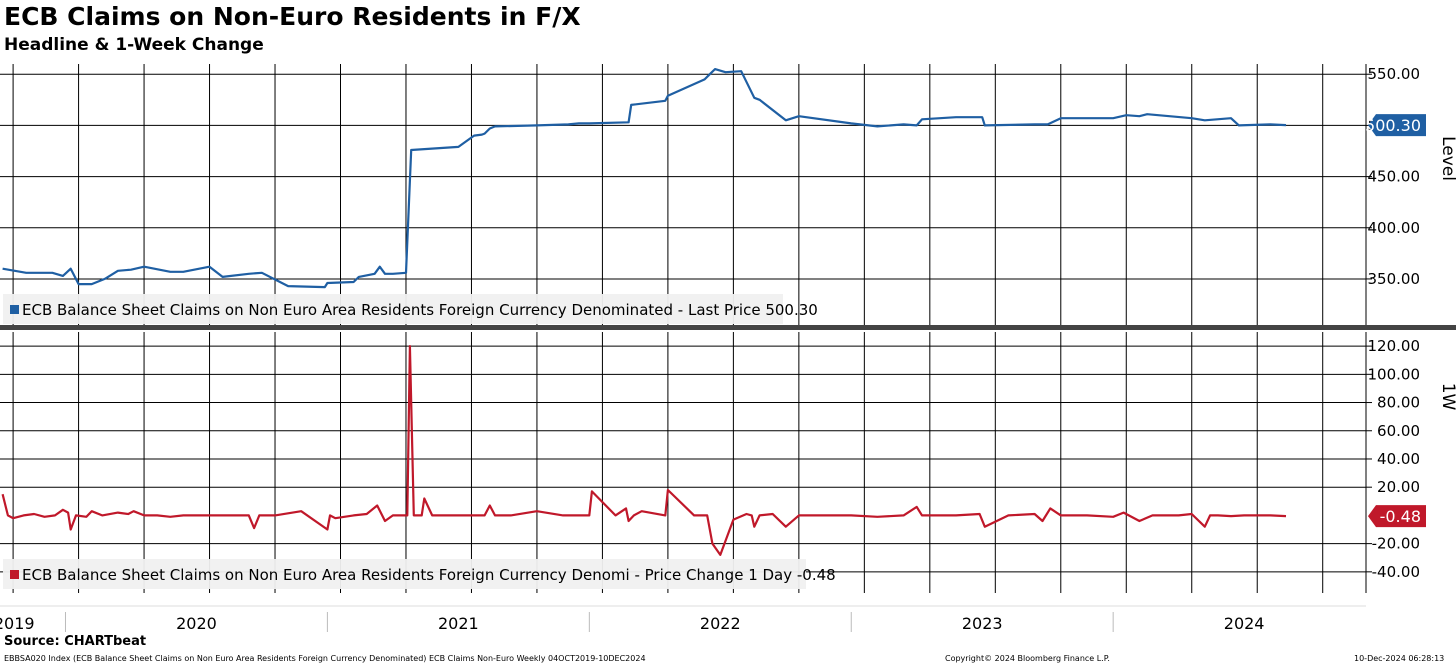 Image resolution: width=1456 pixels, height=666 pixels. I want to click on y-tick-label: 550.00, so click(1394, 74).